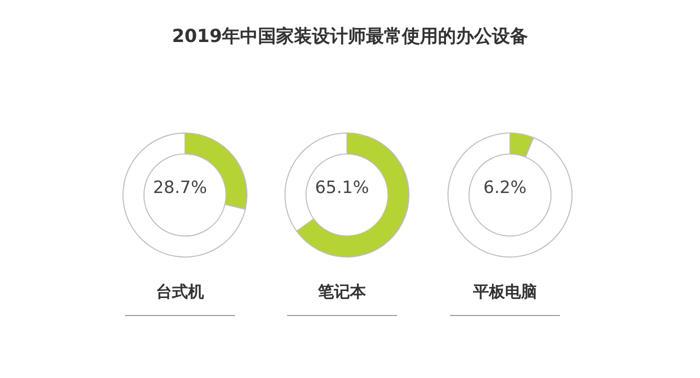 This screenshot has width=700, height=378. What do you see at coordinates (180, 292) in the screenshot?
I see `text: 台式机` at bounding box center [180, 292].